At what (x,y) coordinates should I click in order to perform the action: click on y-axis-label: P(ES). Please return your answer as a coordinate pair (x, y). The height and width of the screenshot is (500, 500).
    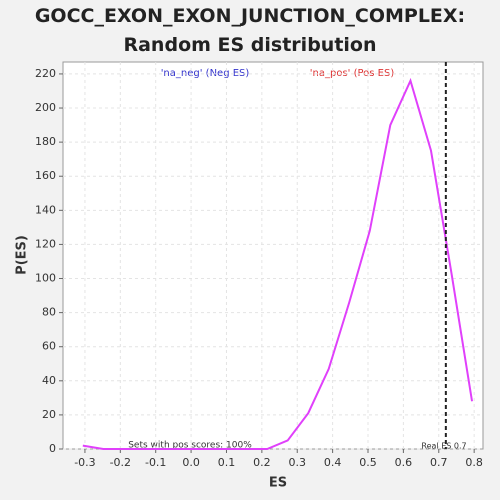
    Looking at the image, I should click on (22, 255).